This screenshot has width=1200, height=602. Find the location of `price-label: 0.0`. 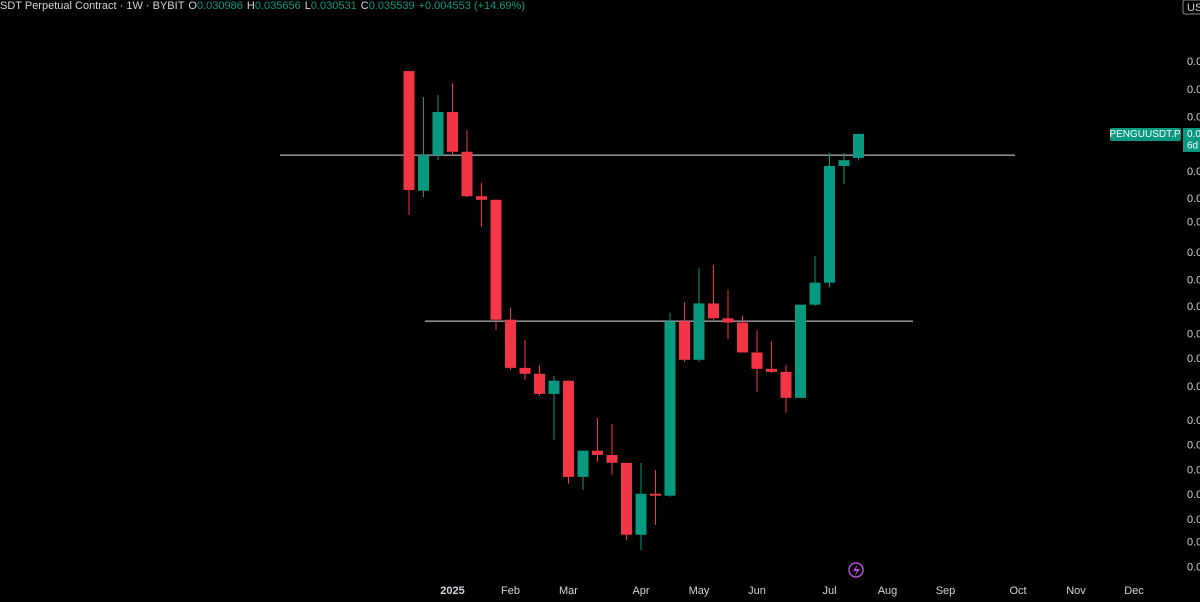

price-label: 0.0 is located at coordinates (1193, 134).